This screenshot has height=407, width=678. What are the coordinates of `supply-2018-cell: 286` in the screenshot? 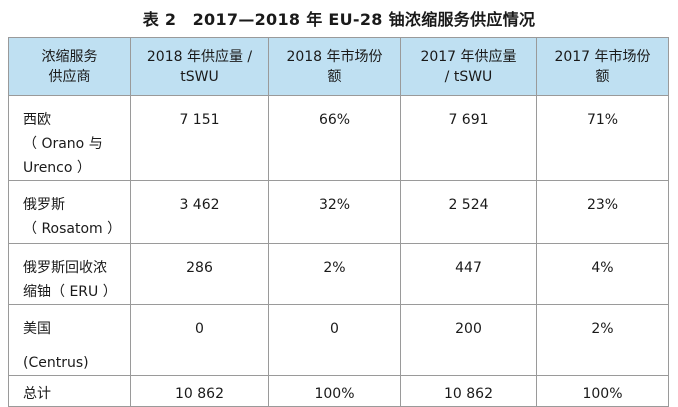 It's located at (199, 274).